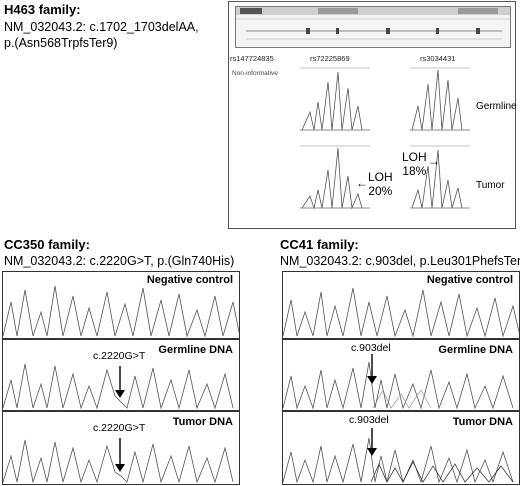 The image size is (520, 486). I want to click on cc350-family-title: CC350 family:, so click(47, 244).